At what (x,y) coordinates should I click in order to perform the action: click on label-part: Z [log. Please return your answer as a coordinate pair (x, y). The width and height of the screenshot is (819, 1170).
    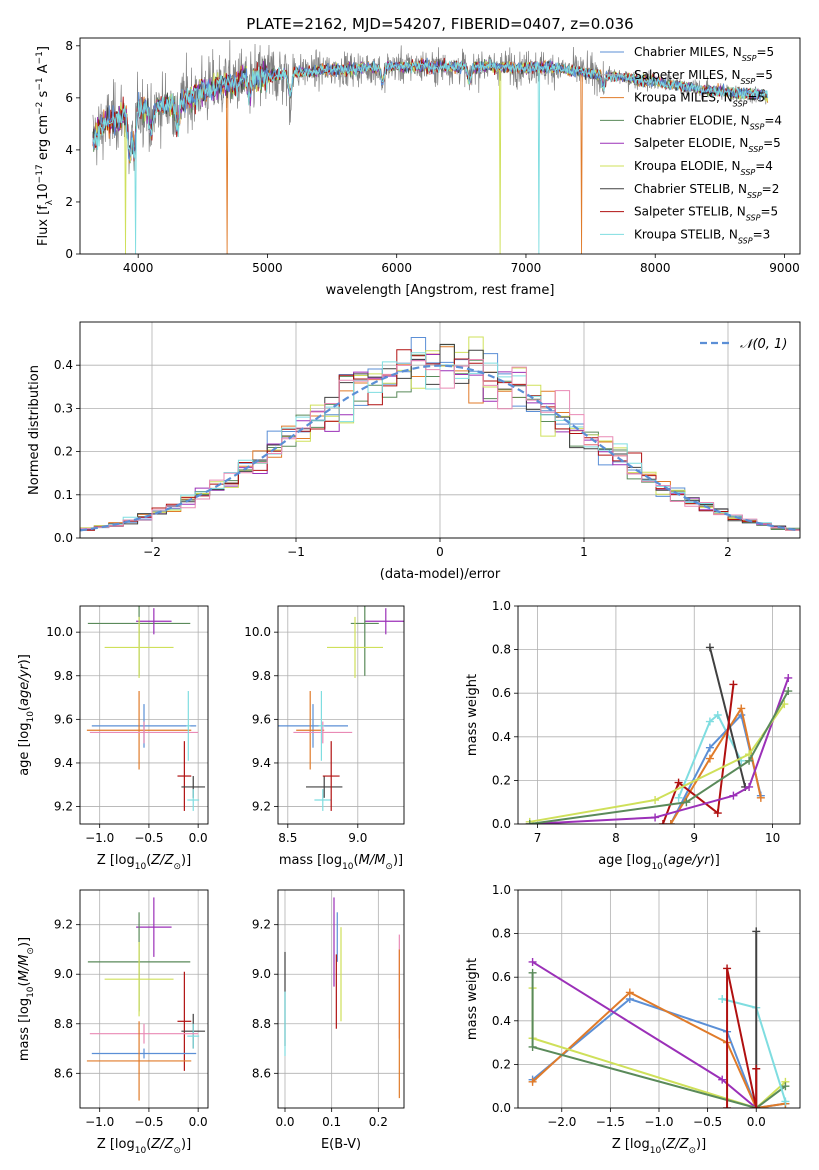
    Looking at the image, I should click on (116, 1144).